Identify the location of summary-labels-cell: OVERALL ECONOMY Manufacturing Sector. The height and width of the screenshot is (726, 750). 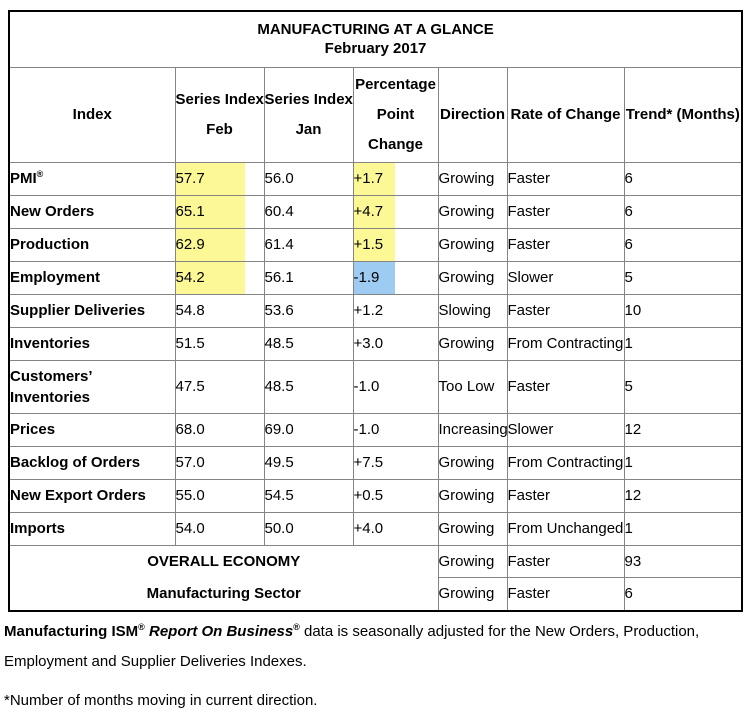
(223, 577).